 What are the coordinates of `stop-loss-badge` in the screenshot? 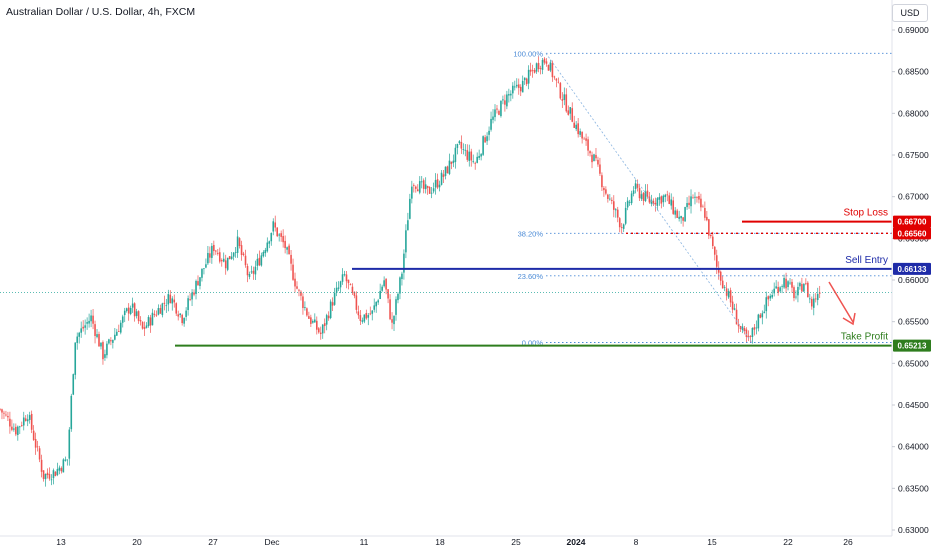 It's located at (912, 221).